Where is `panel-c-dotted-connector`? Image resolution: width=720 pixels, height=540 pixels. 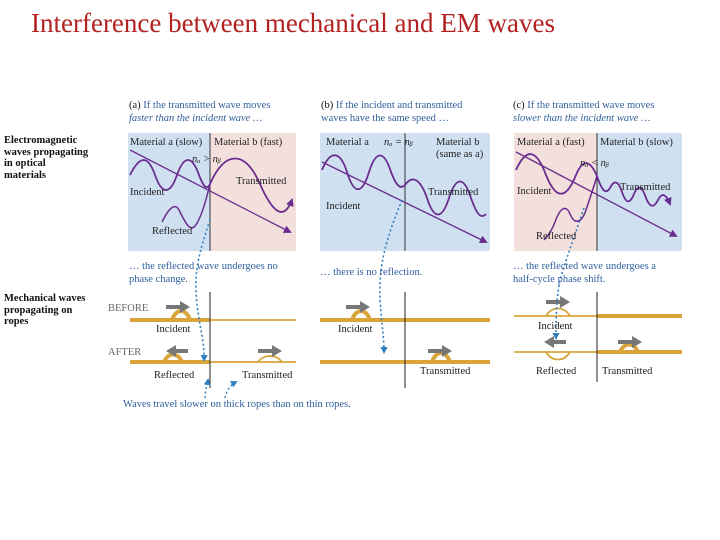
panel-c-dotted-connector is located at coordinates (568, 273).